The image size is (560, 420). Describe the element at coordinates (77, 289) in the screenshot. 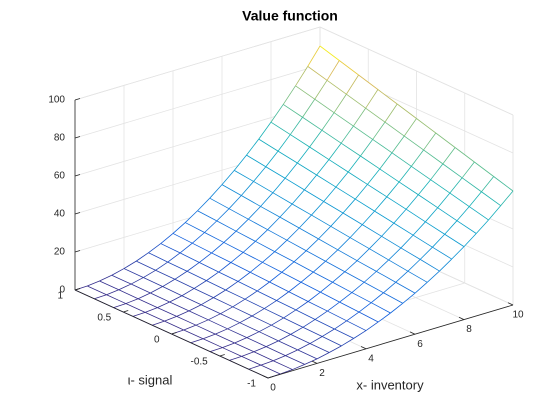

I see `y-tick` at that location.